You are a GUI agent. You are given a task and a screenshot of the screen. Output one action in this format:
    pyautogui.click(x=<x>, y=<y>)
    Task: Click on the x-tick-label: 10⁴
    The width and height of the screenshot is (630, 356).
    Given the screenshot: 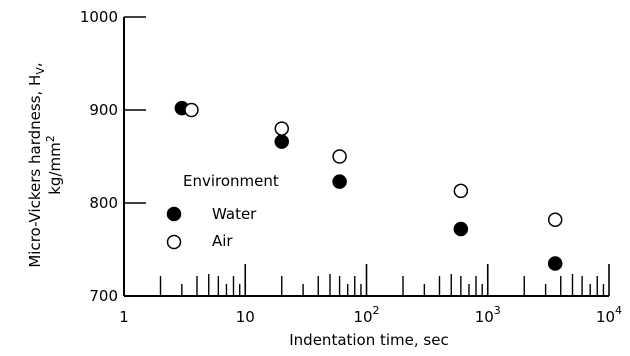 What is the action you would take?
    pyautogui.click(x=609, y=315)
    